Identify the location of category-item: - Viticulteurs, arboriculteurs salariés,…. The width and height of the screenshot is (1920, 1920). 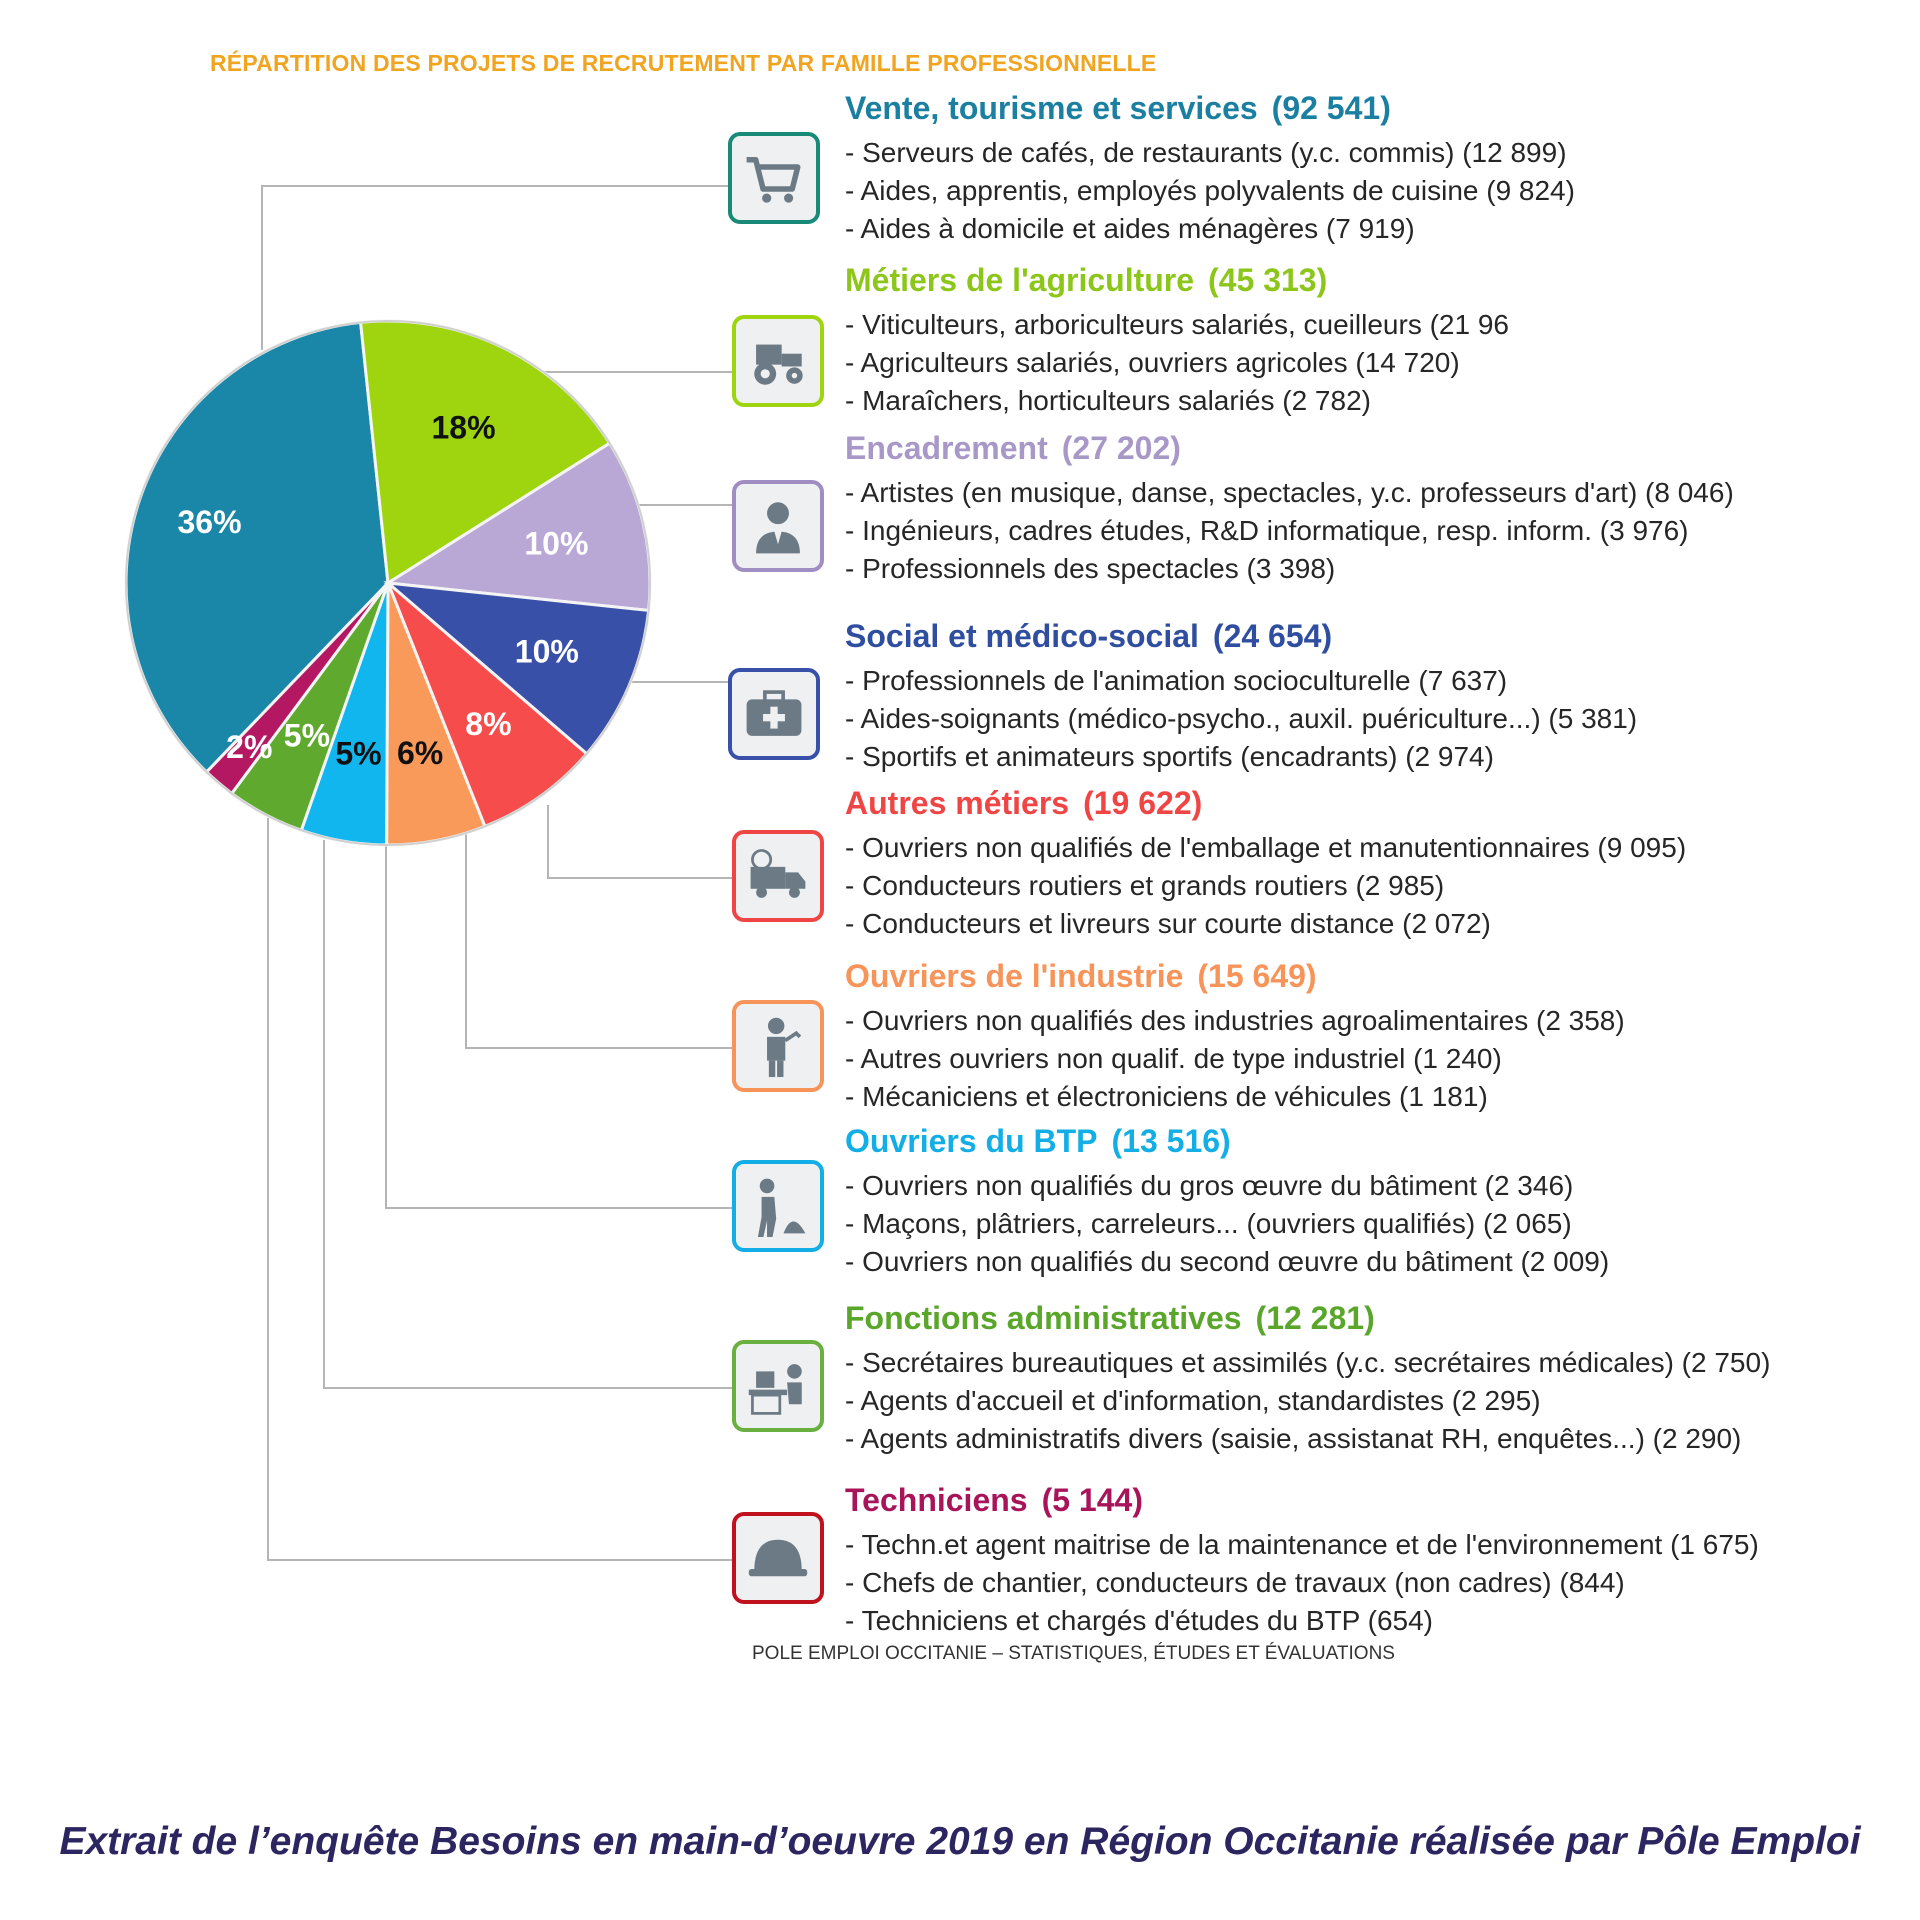
(1177, 324).